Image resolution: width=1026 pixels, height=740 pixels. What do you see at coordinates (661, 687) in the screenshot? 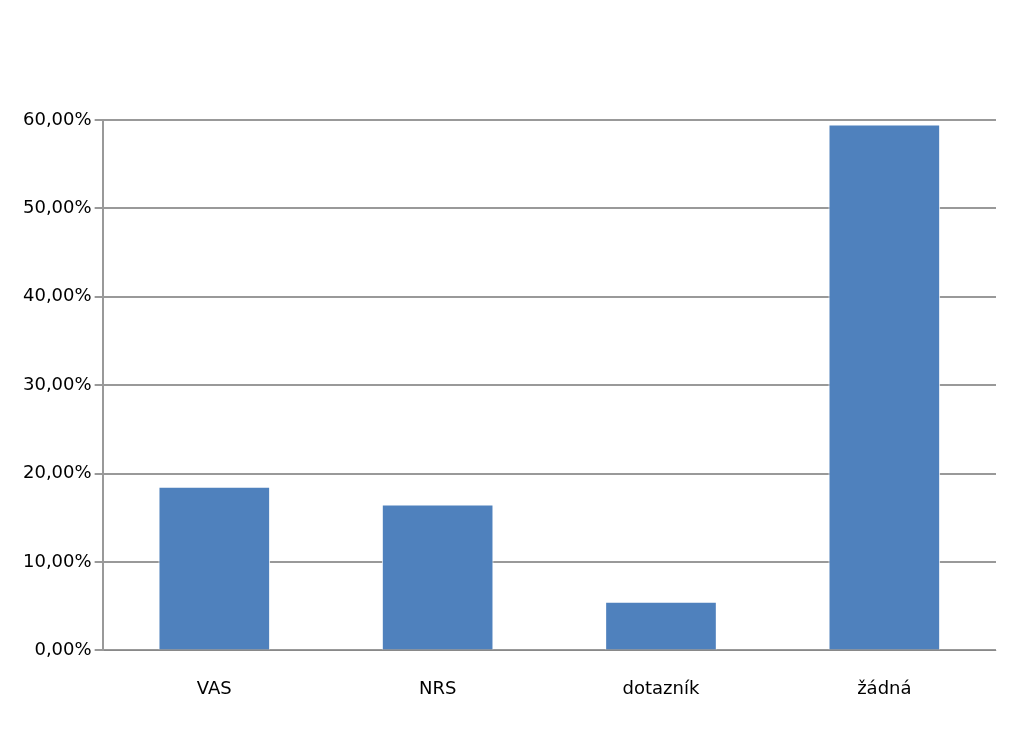
I see `x-tick-label: dotazník` at bounding box center [661, 687].